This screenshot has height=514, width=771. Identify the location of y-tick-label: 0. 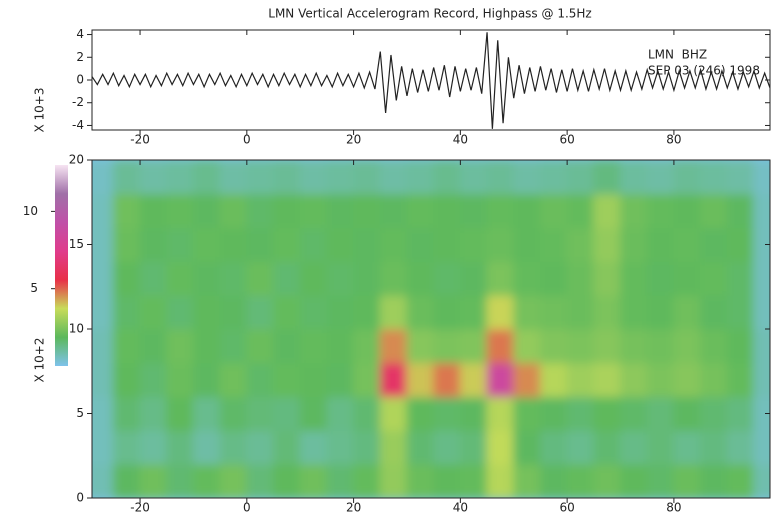
(80, 80).